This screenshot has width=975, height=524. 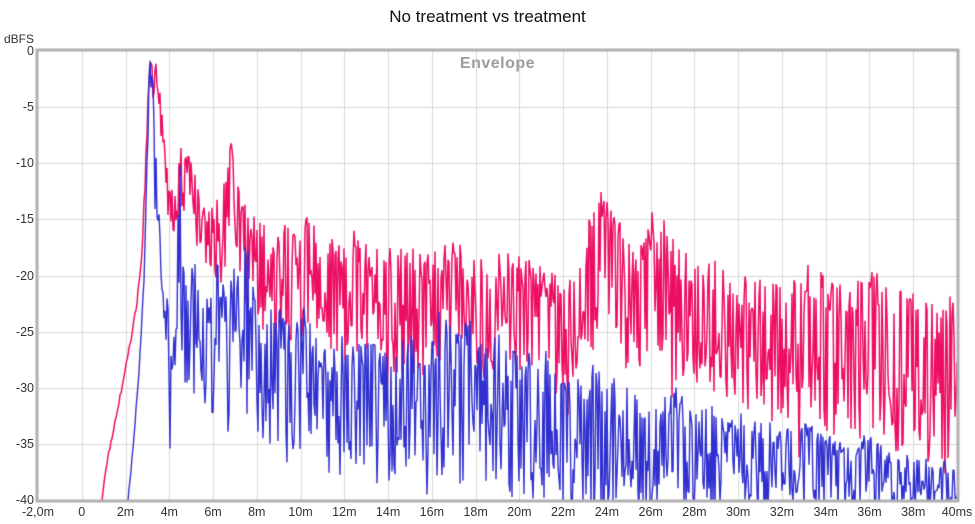 What do you see at coordinates (913, 512) in the screenshot?
I see `x-tick-label: 38m` at bounding box center [913, 512].